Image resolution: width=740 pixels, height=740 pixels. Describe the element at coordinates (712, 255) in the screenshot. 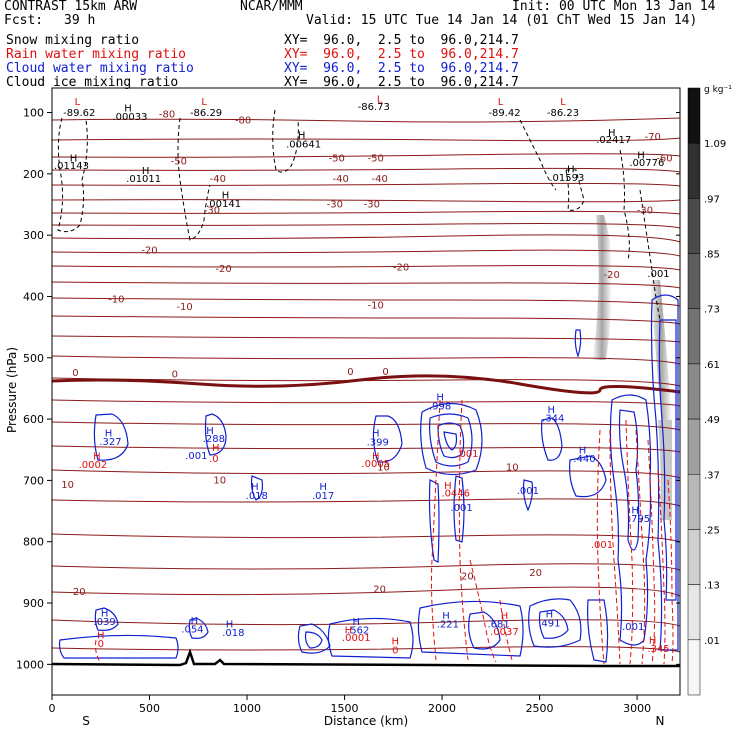

I see `colorbar-tick-label: .85` at that location.